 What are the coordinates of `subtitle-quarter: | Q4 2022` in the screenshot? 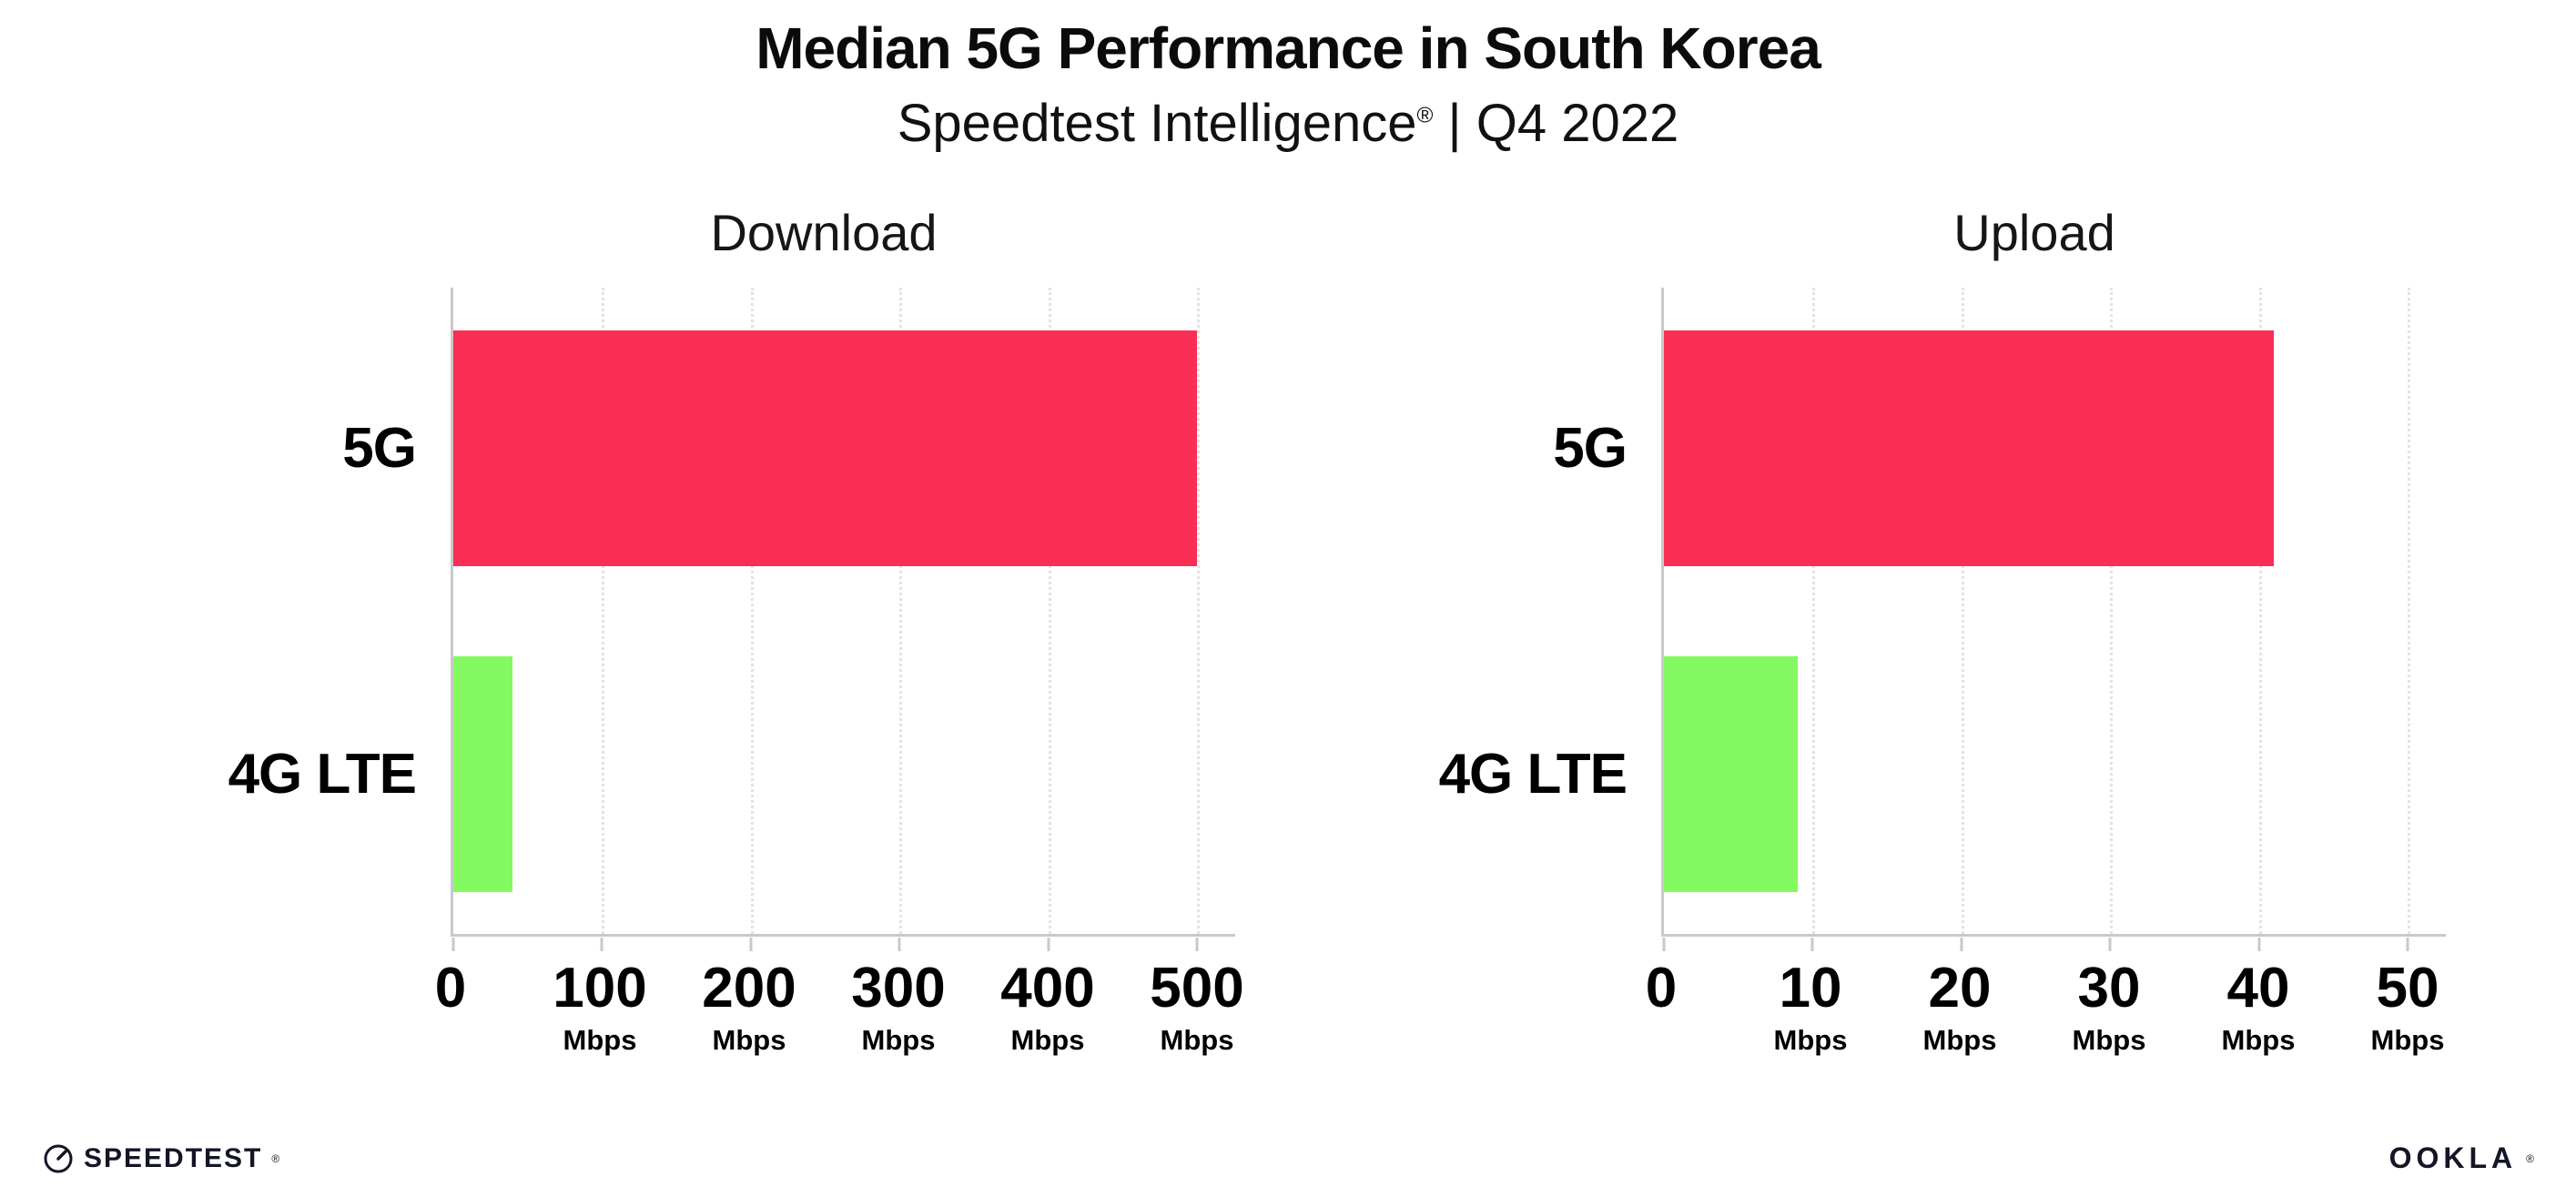 It's located at (1556, 124).